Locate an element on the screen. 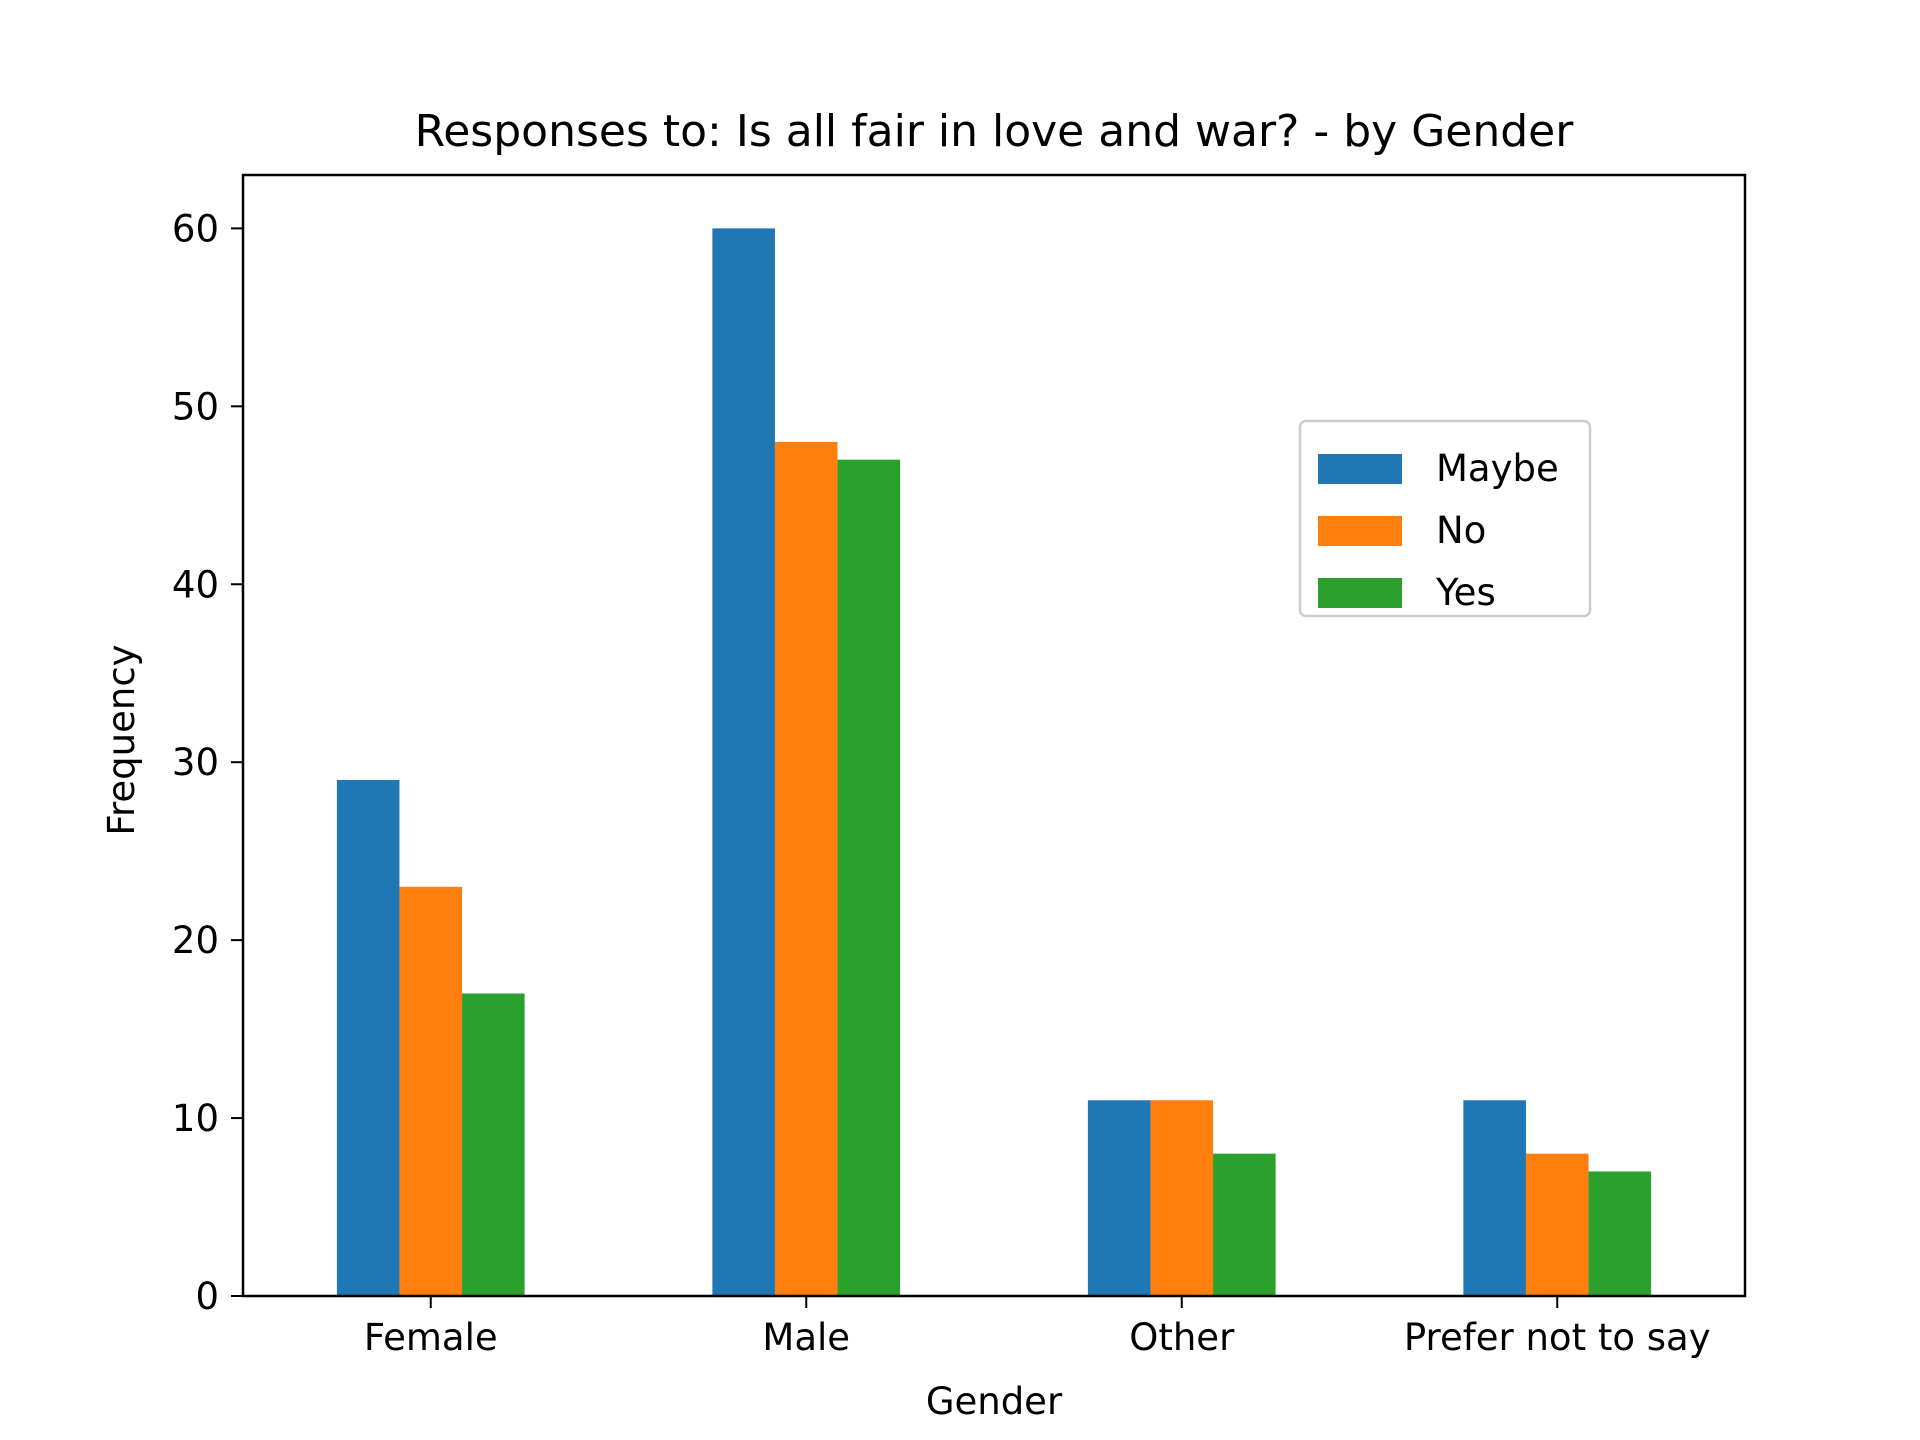 The height and width of the screenshot is (1440, 1920). y-tick-label: 60 is located at coordinates (195, 228).